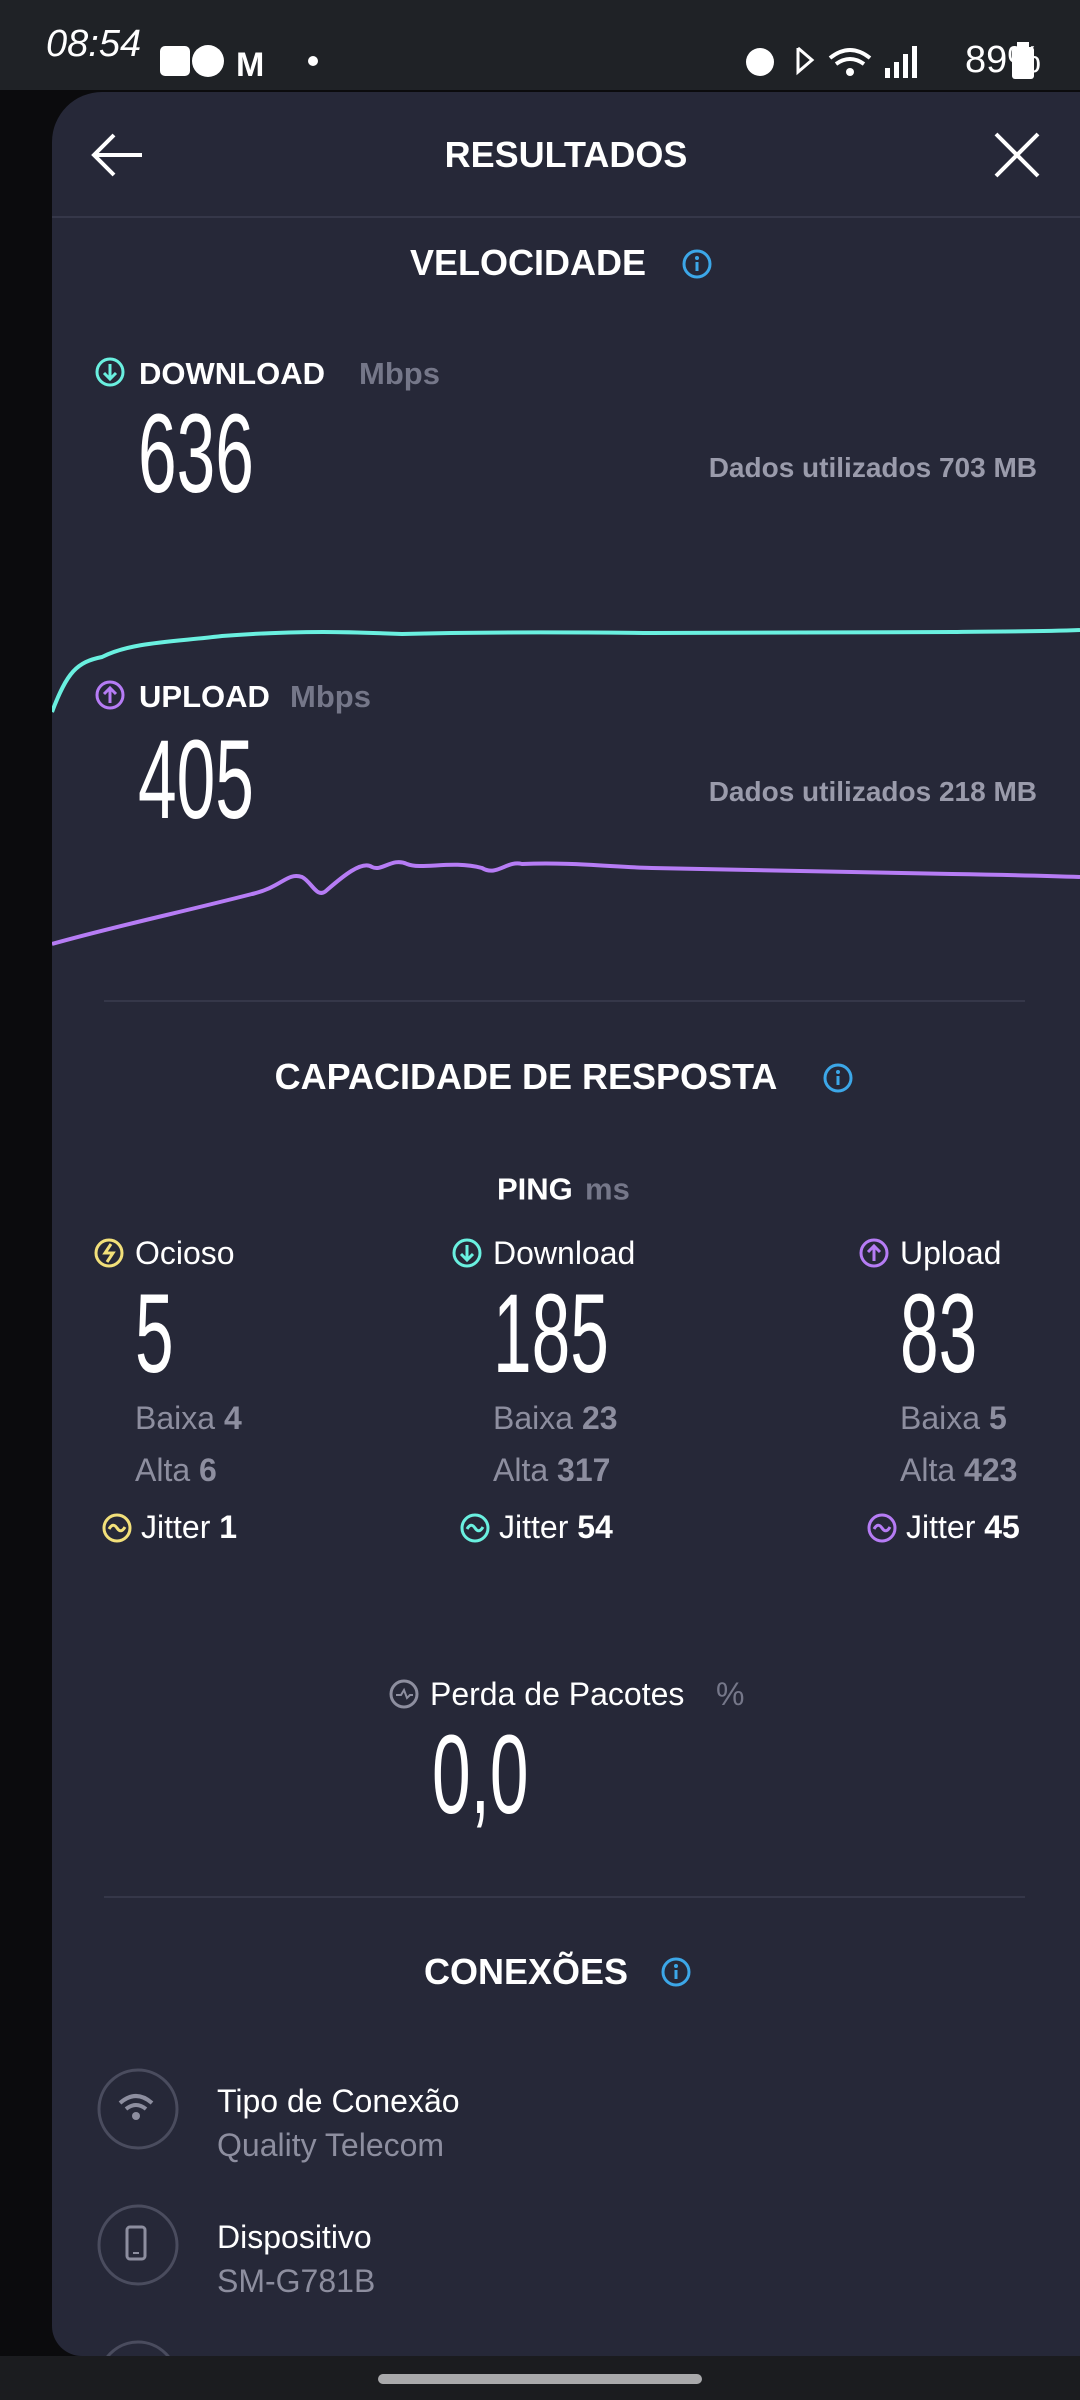 The image size is (1080, 2400). I want to click on upload-graph, so click(566, 903).